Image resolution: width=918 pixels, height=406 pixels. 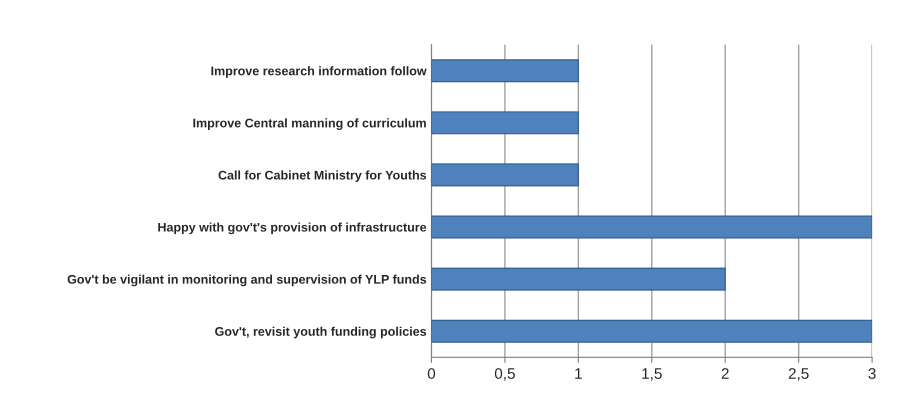 What do you see at coordinates (322, 176) in the screenshot?
I see `y-tick-label: Call for Cabinet Ministry for Youths` at bounding box center [322, 176].